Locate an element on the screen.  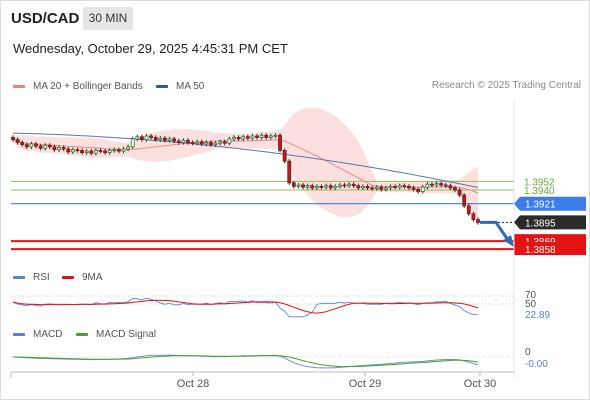
timeframe-button: 30 MIN is located at coordinates (108, 18).